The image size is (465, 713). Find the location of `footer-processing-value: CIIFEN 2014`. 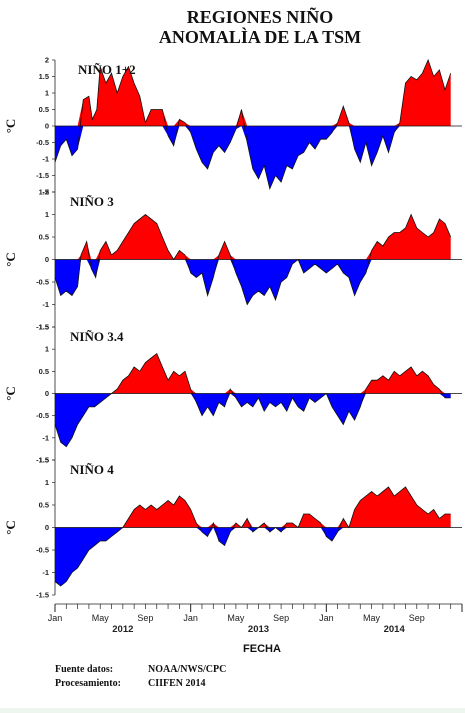

footer-processing-value: CIIFEN 2014 is located at coordinates (177, 683).